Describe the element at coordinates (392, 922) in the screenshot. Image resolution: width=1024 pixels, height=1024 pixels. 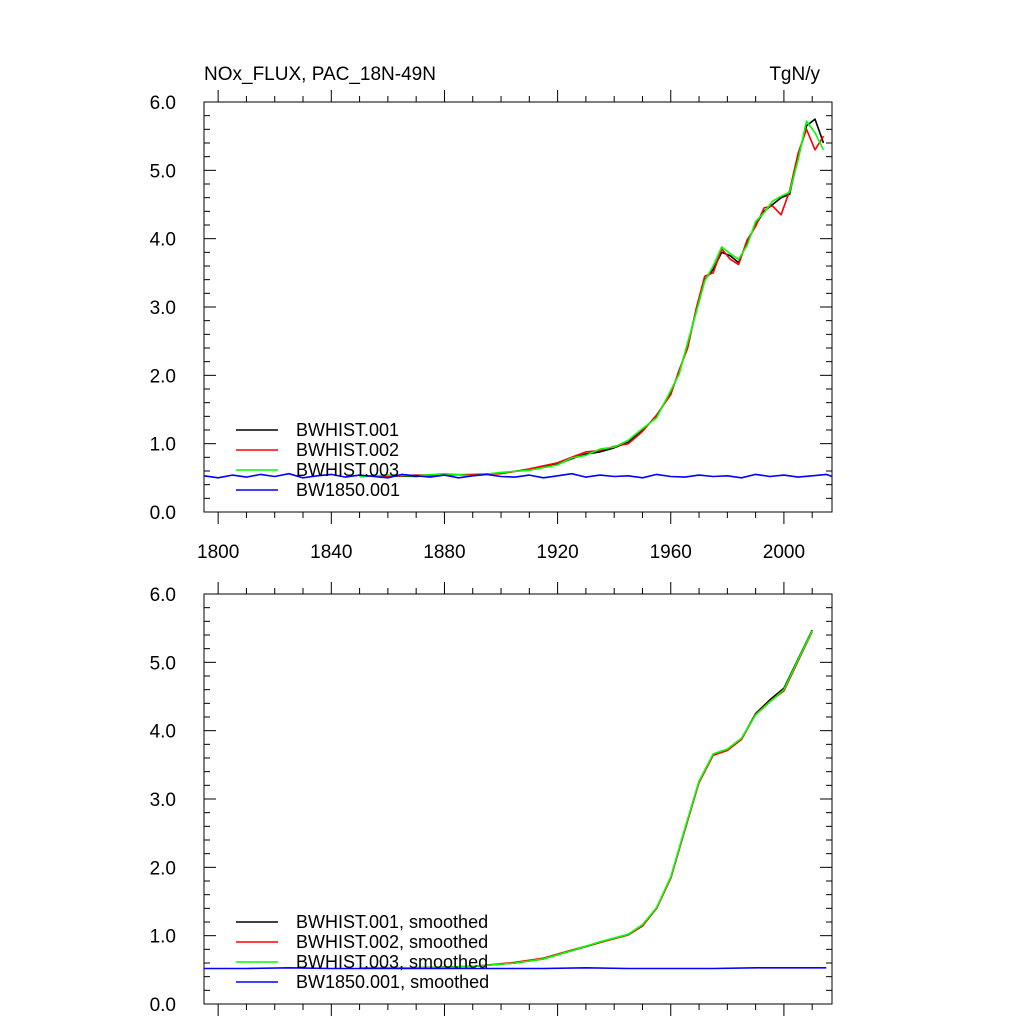
I see `legend-label: BWHIST.001, smoothed` at that location.